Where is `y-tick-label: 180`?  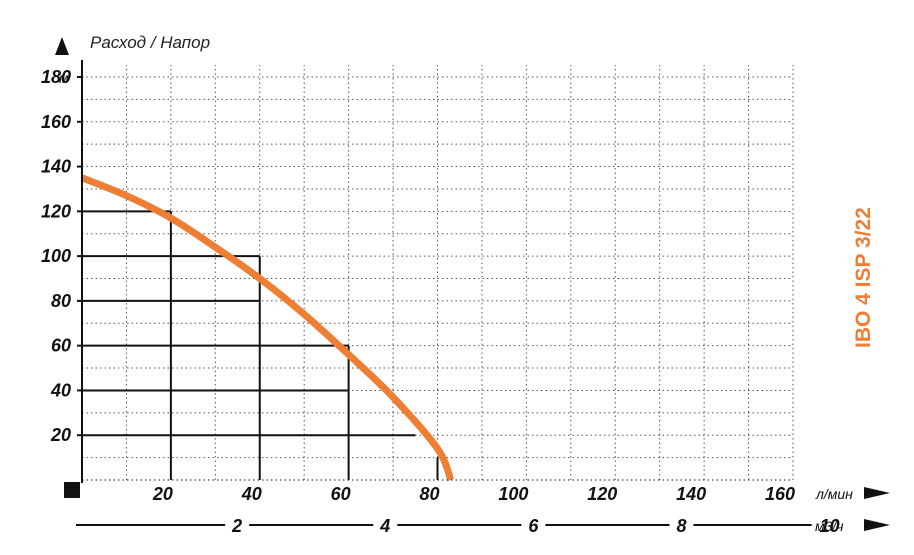 y-tick-label: 180 is located at coordinates (56, 77).